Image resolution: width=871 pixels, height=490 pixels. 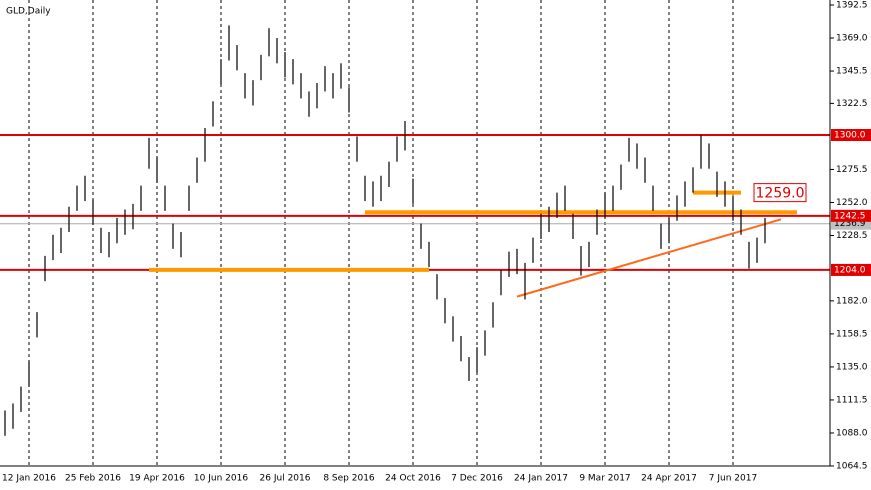 What do you see at coordinates (349, 479) in the screenshot?
I see `x-tick-label: 8 Sep 2016` at bounding box center [349, 479].